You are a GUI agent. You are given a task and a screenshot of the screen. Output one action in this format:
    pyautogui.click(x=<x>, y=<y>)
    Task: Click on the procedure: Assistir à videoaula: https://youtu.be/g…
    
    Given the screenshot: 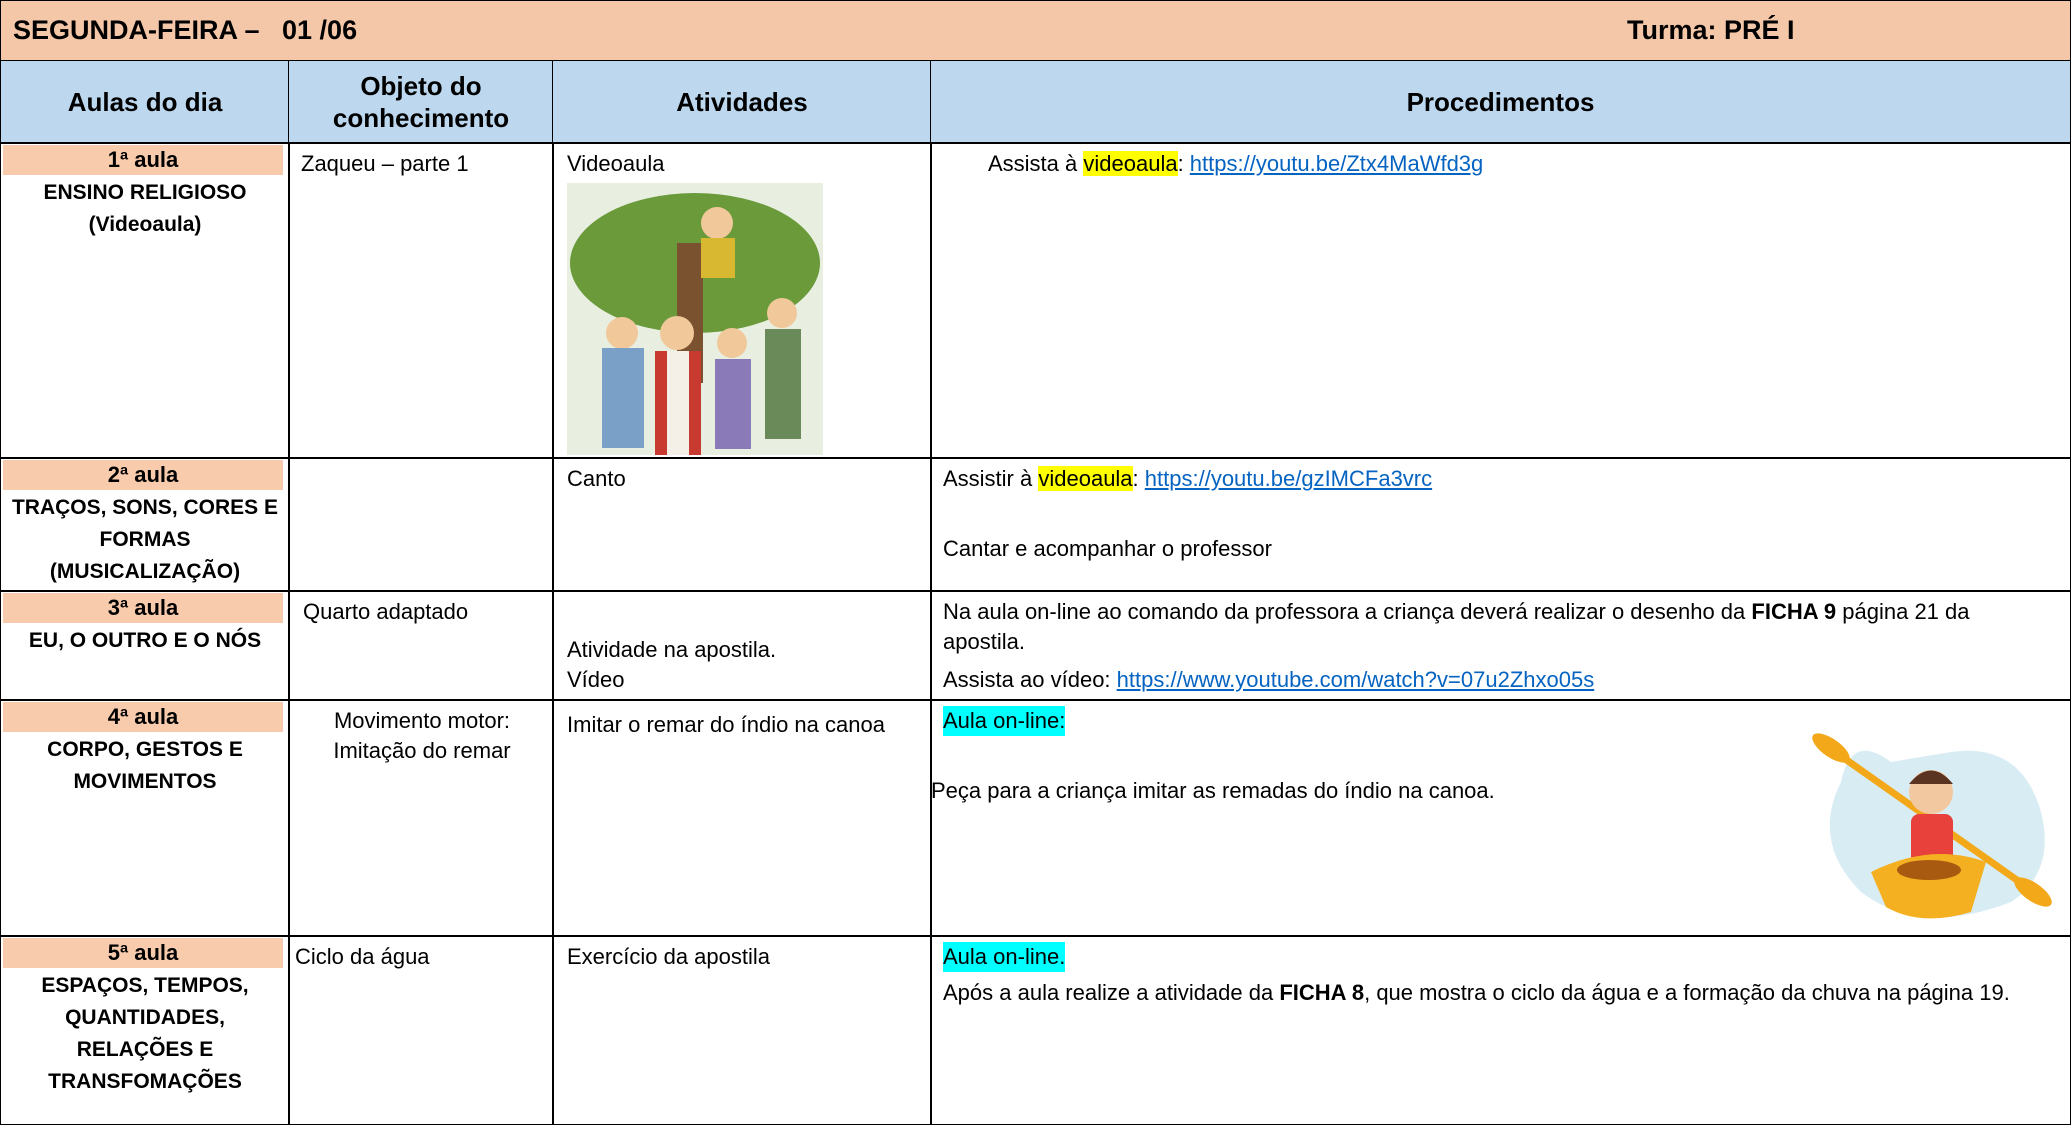 What is the action you would take?
    pyautogui.click(x=1187, y=479)
    